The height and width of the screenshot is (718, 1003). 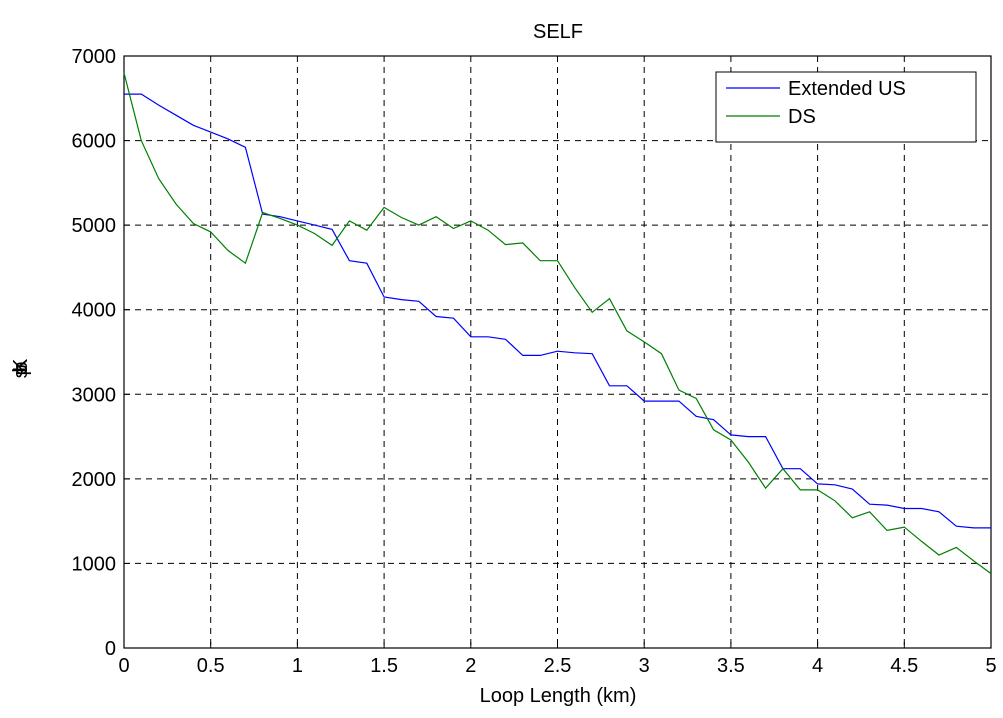 I want to click on x-tick-label: 0, so click(x=123, y=666).